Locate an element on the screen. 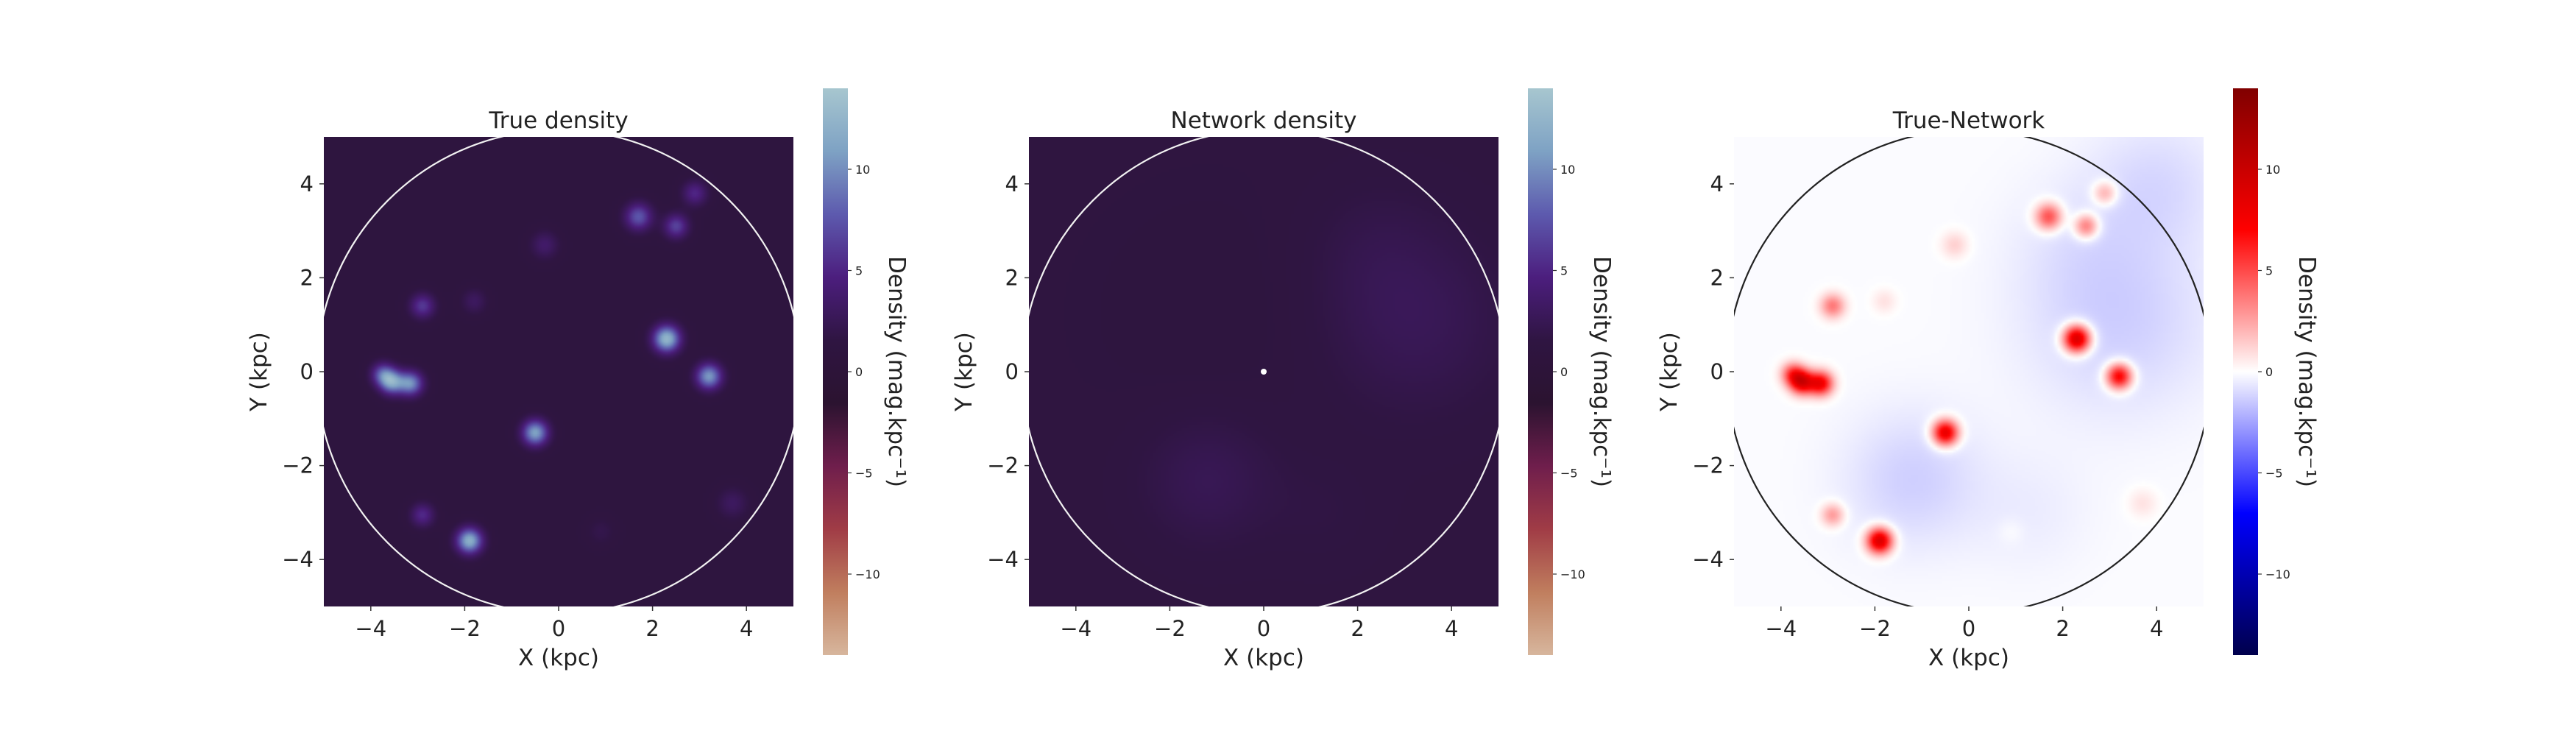  chart-title: True-Network is located at coordinates (1968, 120).